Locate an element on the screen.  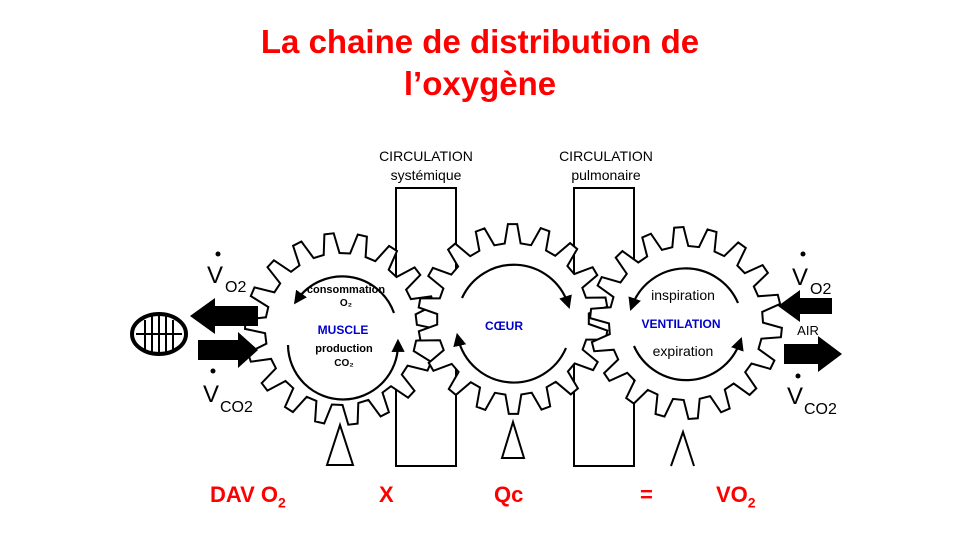
equation-result-vo2: VO2 is located at coordinates (736, 496).